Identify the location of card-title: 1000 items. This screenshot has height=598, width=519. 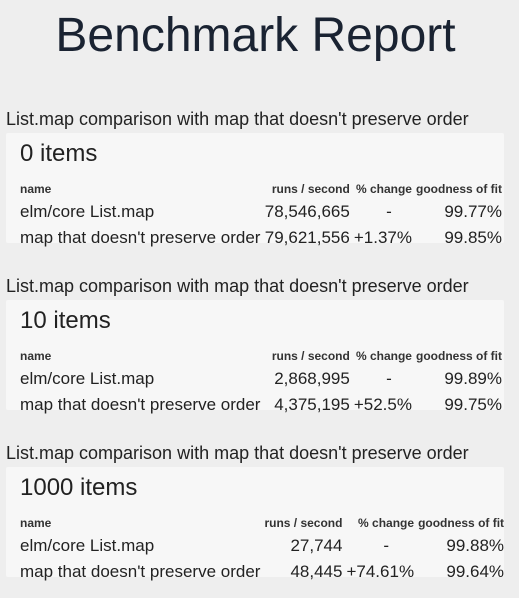
(79, 487).